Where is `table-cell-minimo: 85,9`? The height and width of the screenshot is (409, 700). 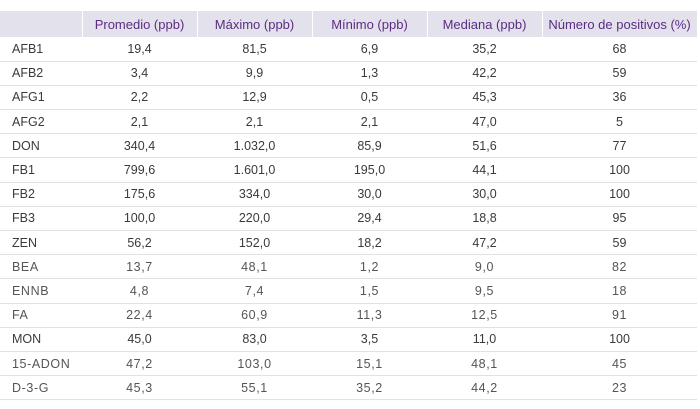
table-cell-minimo: 85,9 is located at coordinates (369, 145).